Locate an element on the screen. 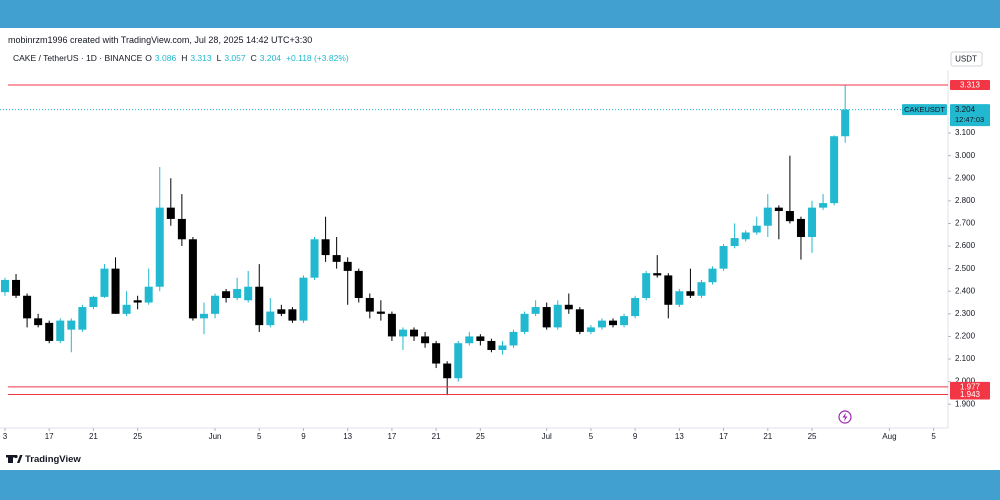 Image resolution: width=1000 pixels, height=500 pixels. x-tick-label: Aug is located at coordinates (889, 436).